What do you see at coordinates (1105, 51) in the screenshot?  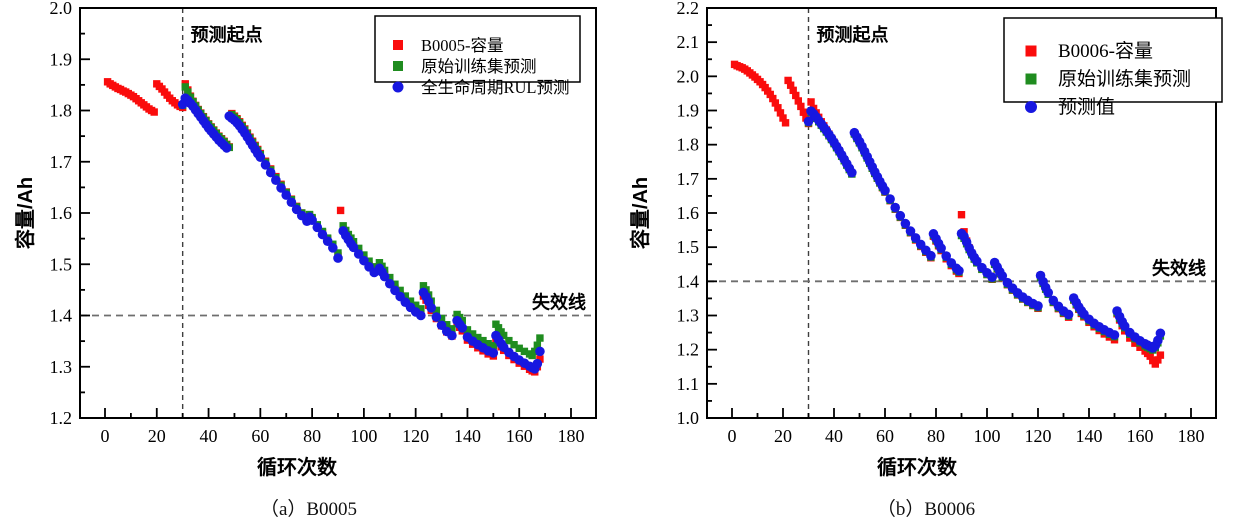 I see `legend-label: B0006-容量` at bounding box center [1105, 51].